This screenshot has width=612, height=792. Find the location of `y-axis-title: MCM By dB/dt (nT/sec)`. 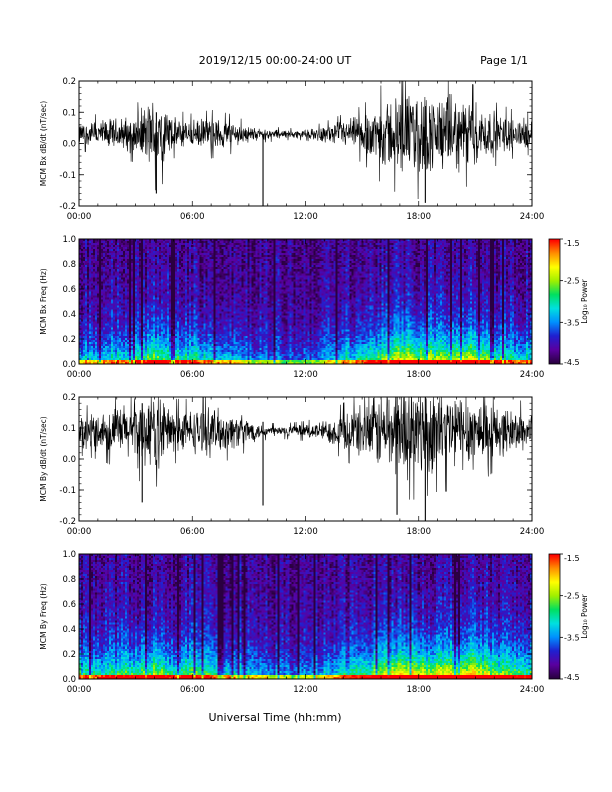

y-axis-title: MCM By dB/dt (nT/sec) is located at coordinates (43, 458).